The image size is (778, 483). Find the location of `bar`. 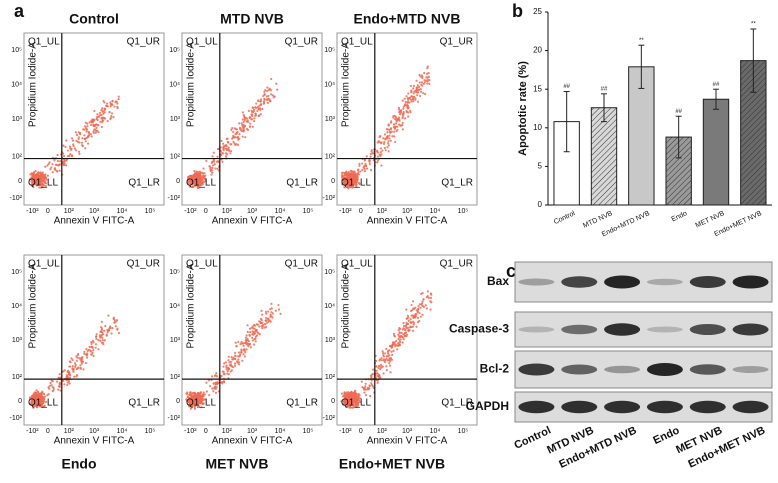

bar is located at coordinates (716, 152).